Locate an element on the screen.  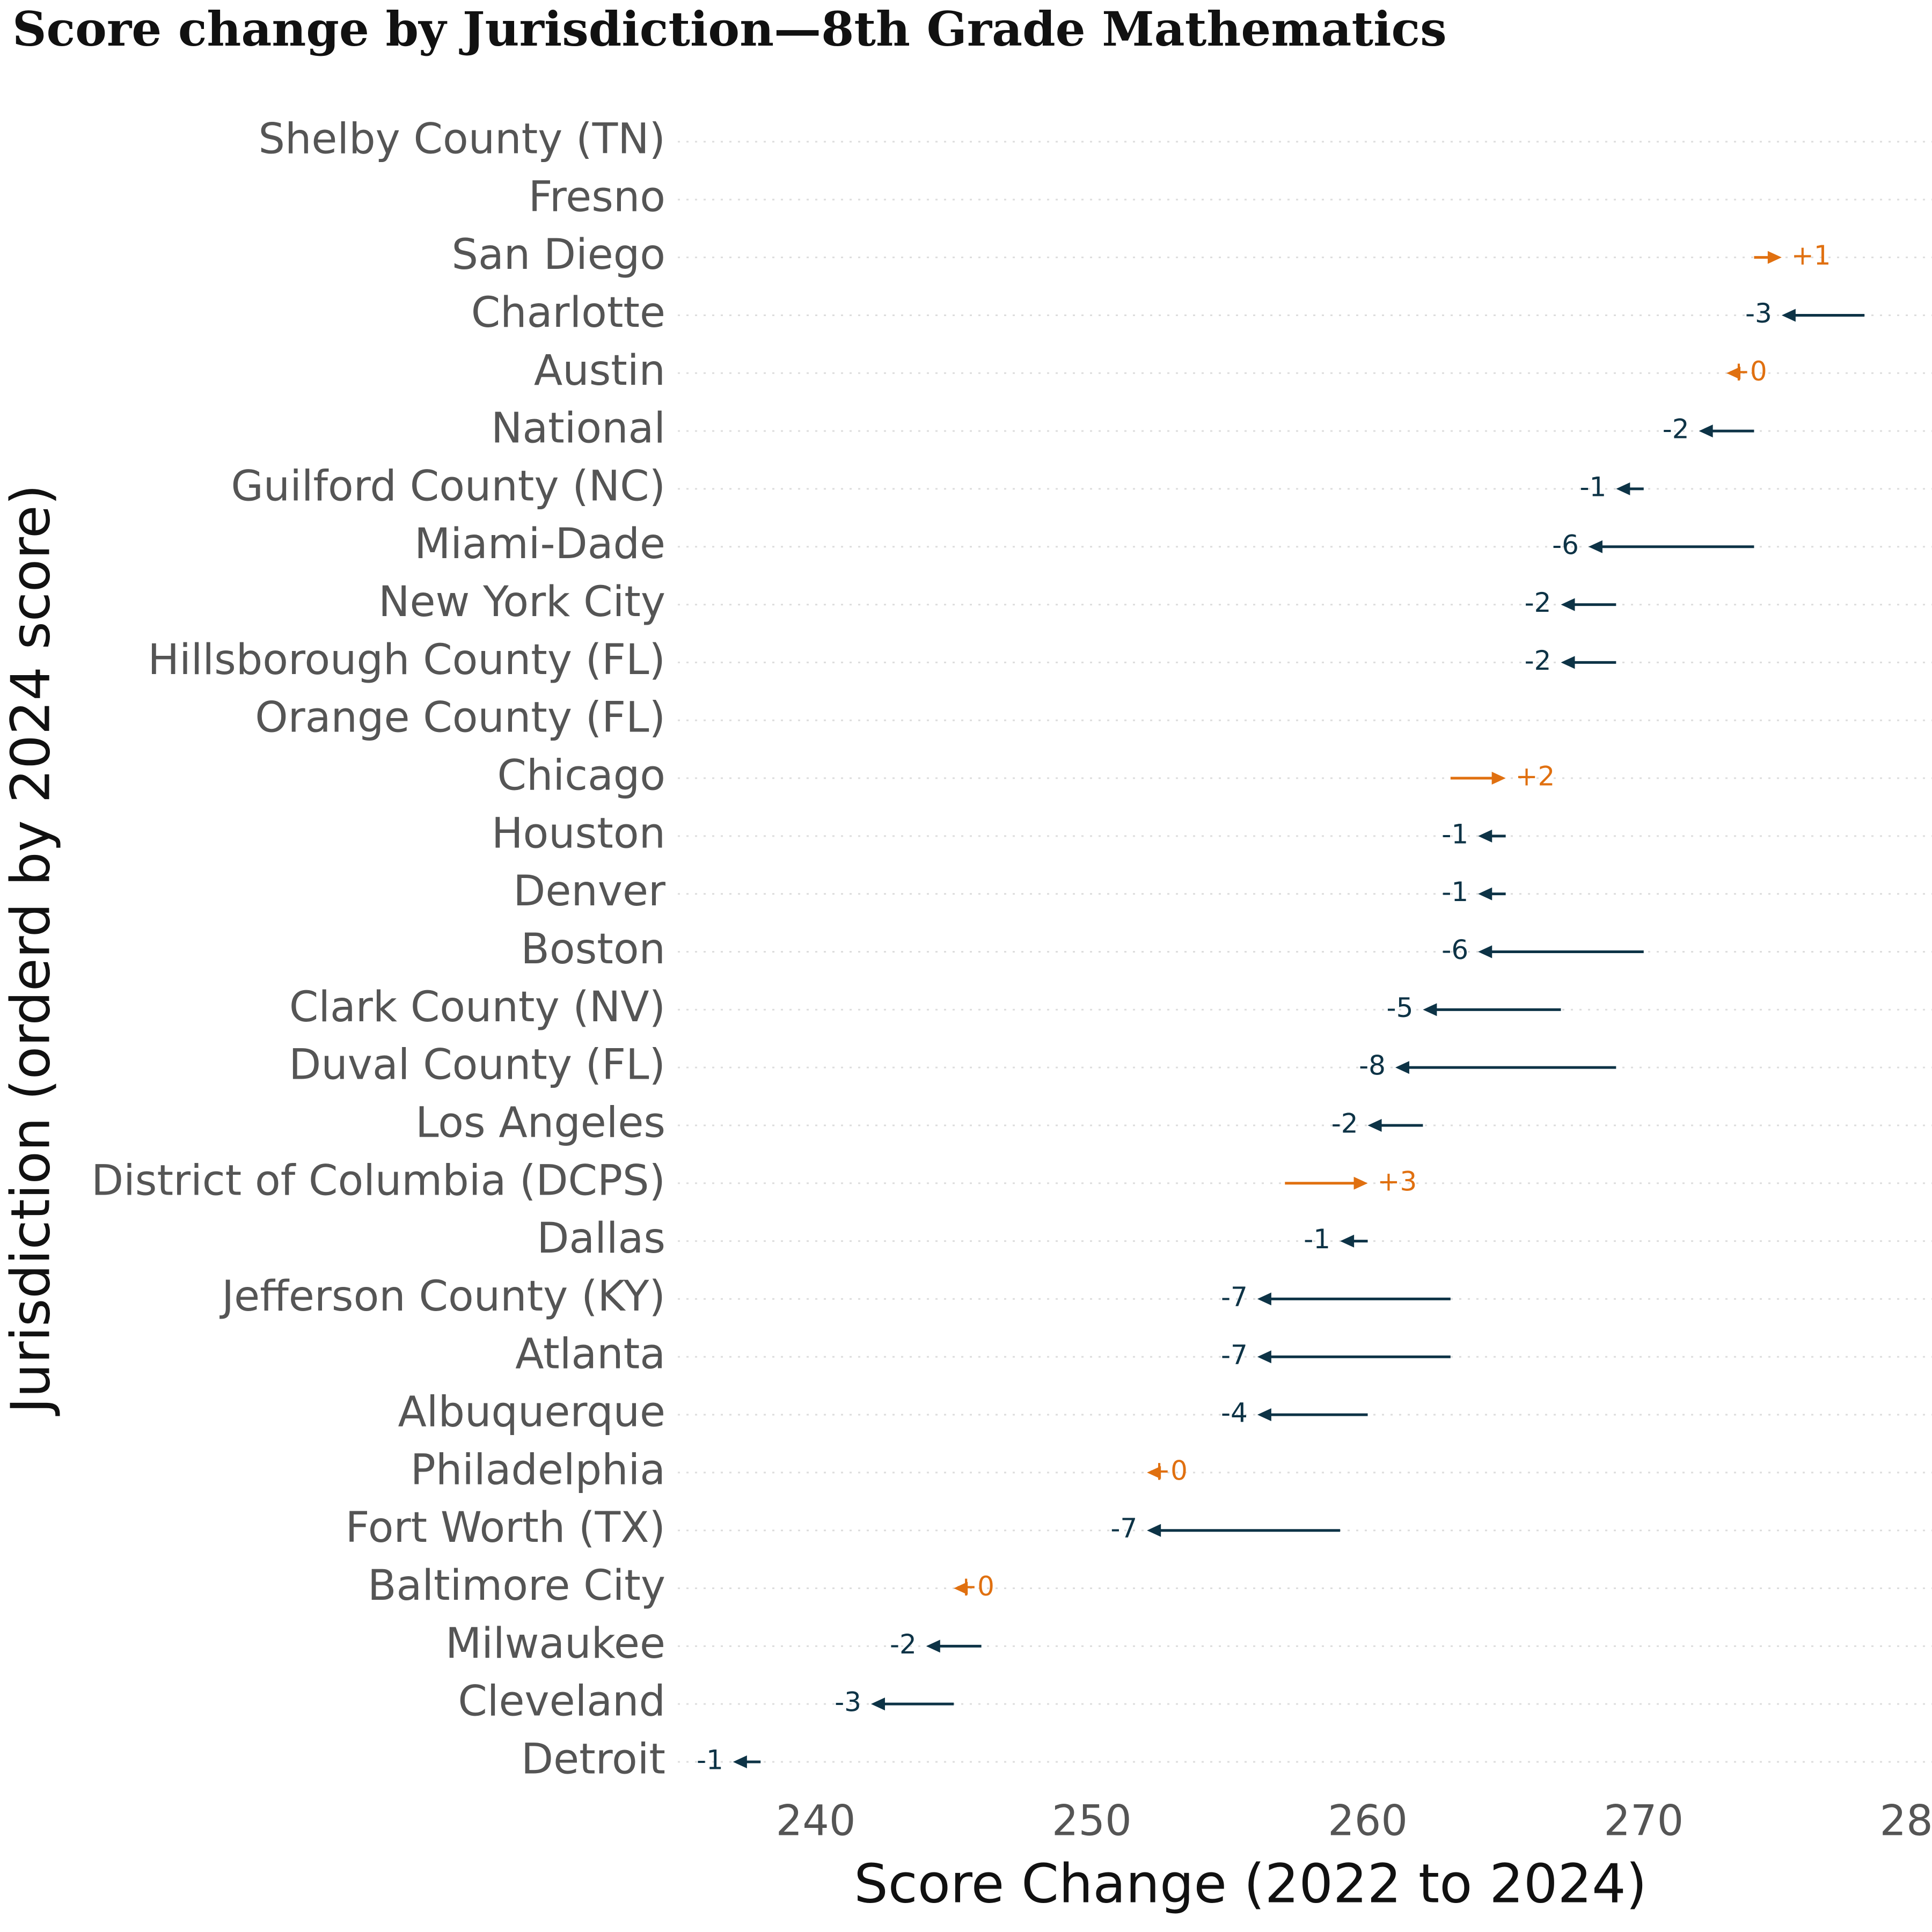
y-tick-label: Chicago is located at coordinates (581, 776).